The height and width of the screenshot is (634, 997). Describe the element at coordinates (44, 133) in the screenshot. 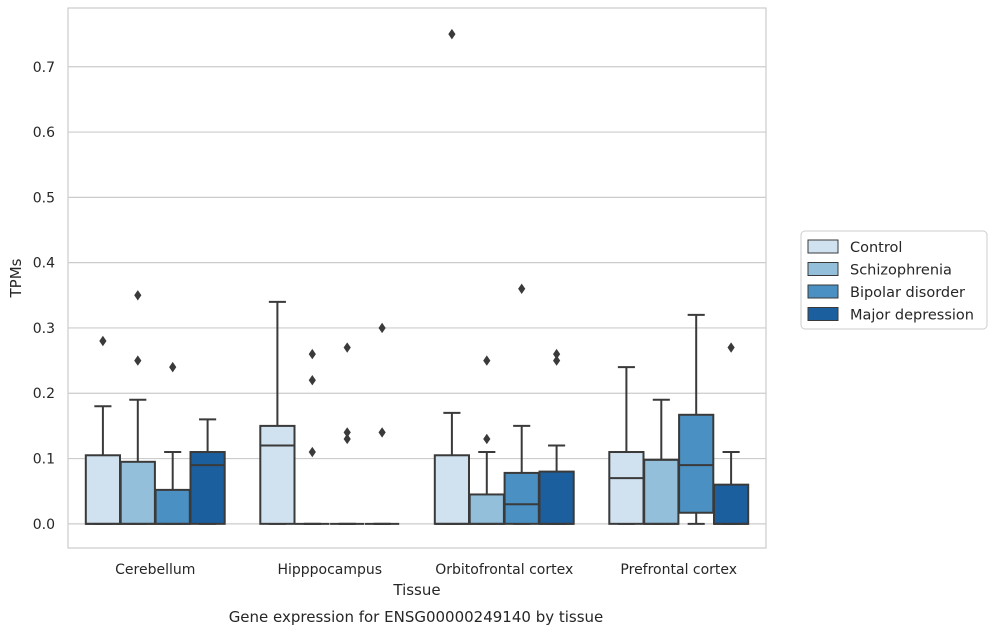

I see `y-tick-label: 0.6` at that location.